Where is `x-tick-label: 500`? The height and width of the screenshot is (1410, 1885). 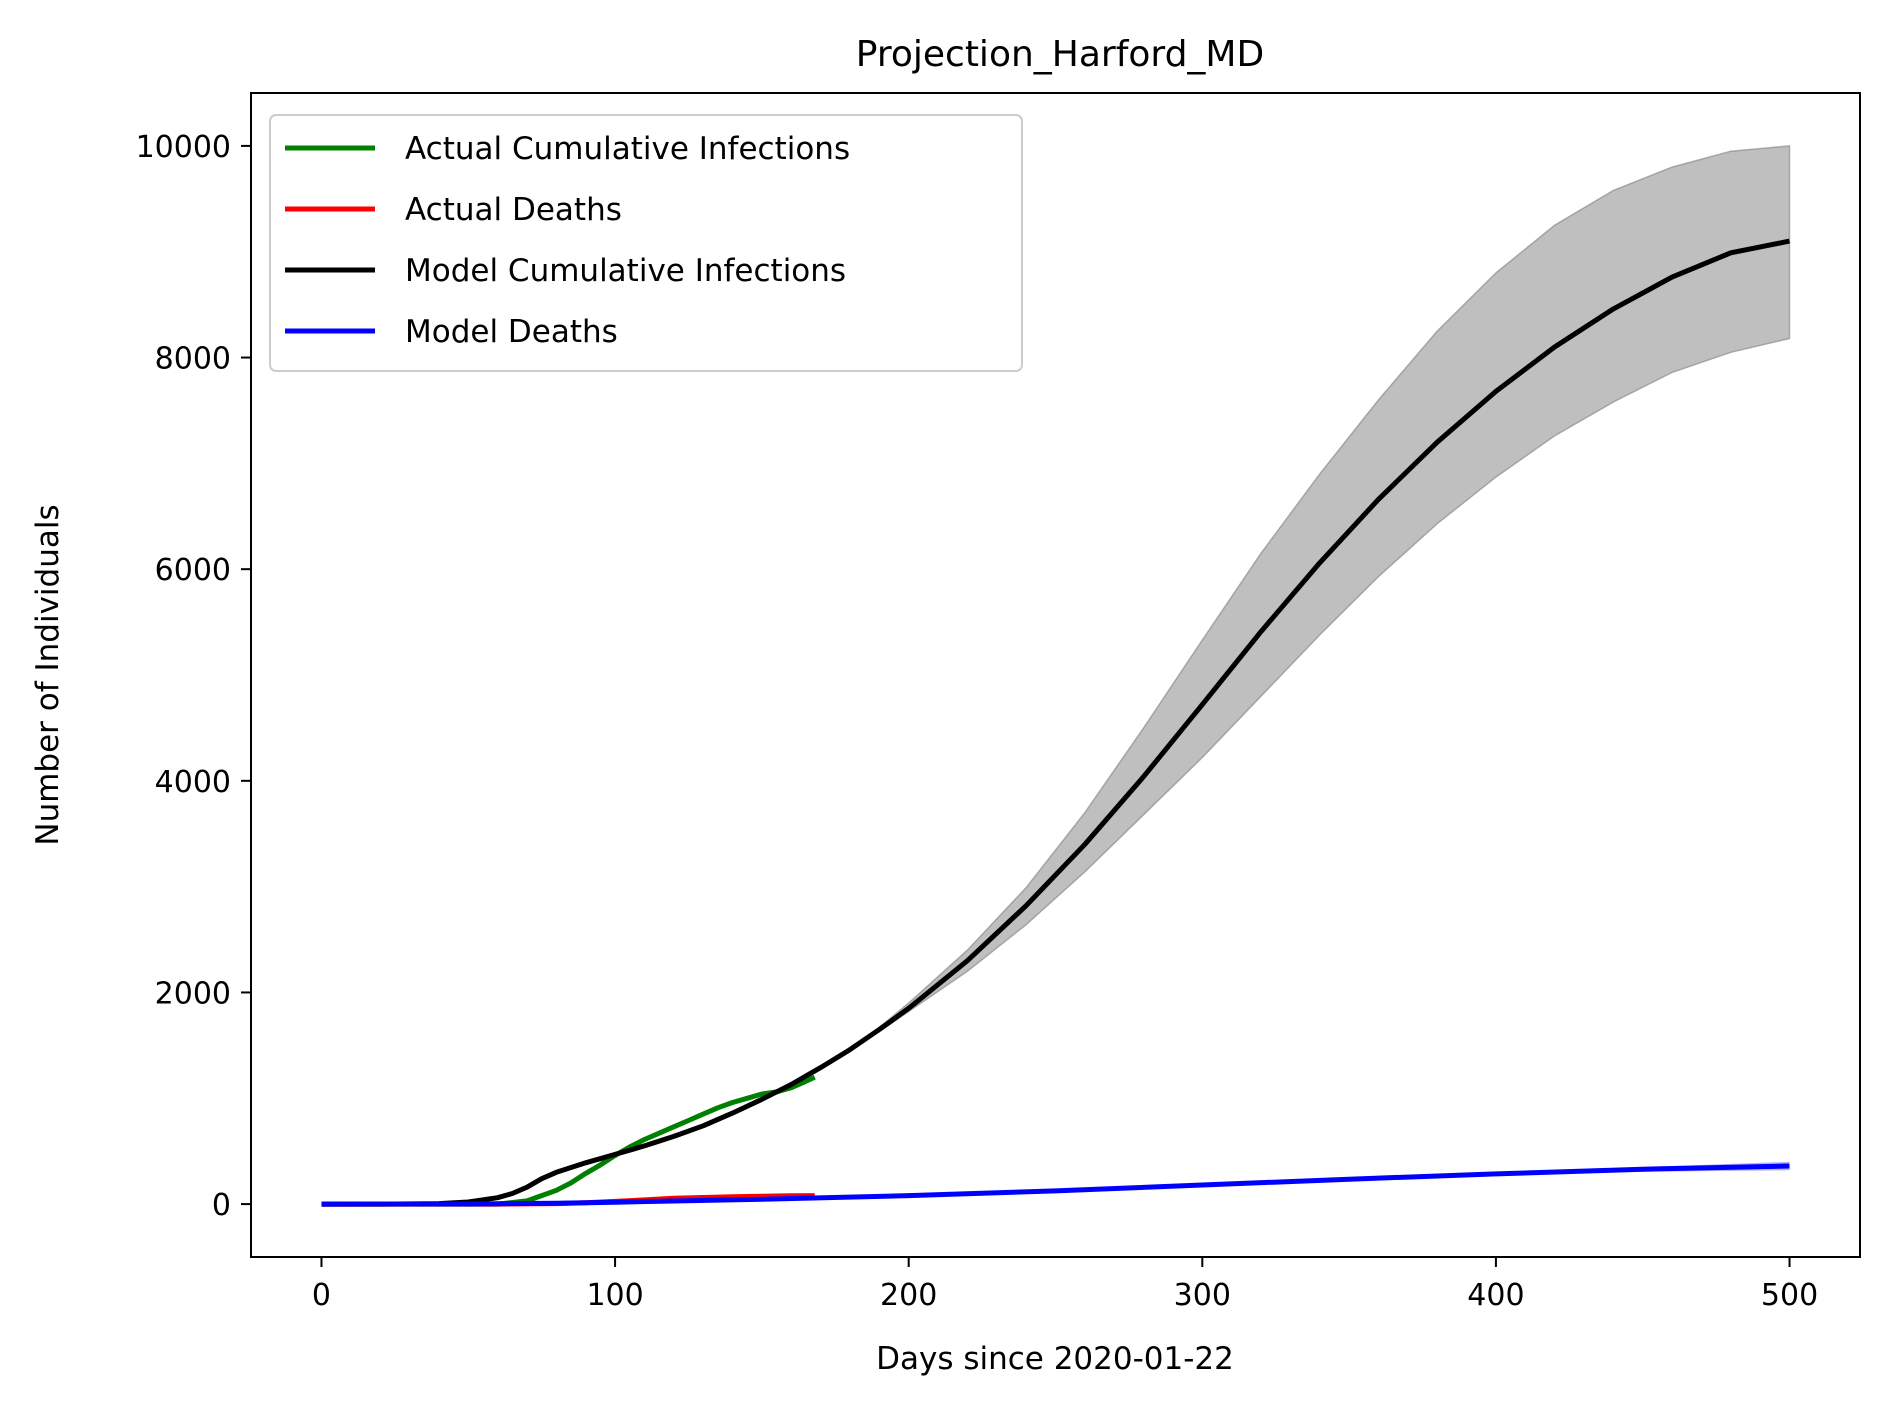
x-tick-label: 500 is located at coordinates (1789, 1295).